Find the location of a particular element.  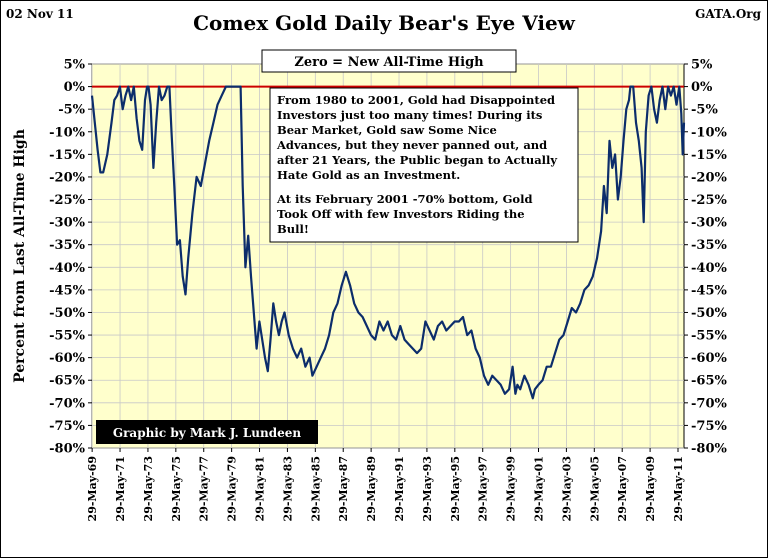

annotation-line-8: Took Off with few Investors Riding the is located at coordinates (401, 214).